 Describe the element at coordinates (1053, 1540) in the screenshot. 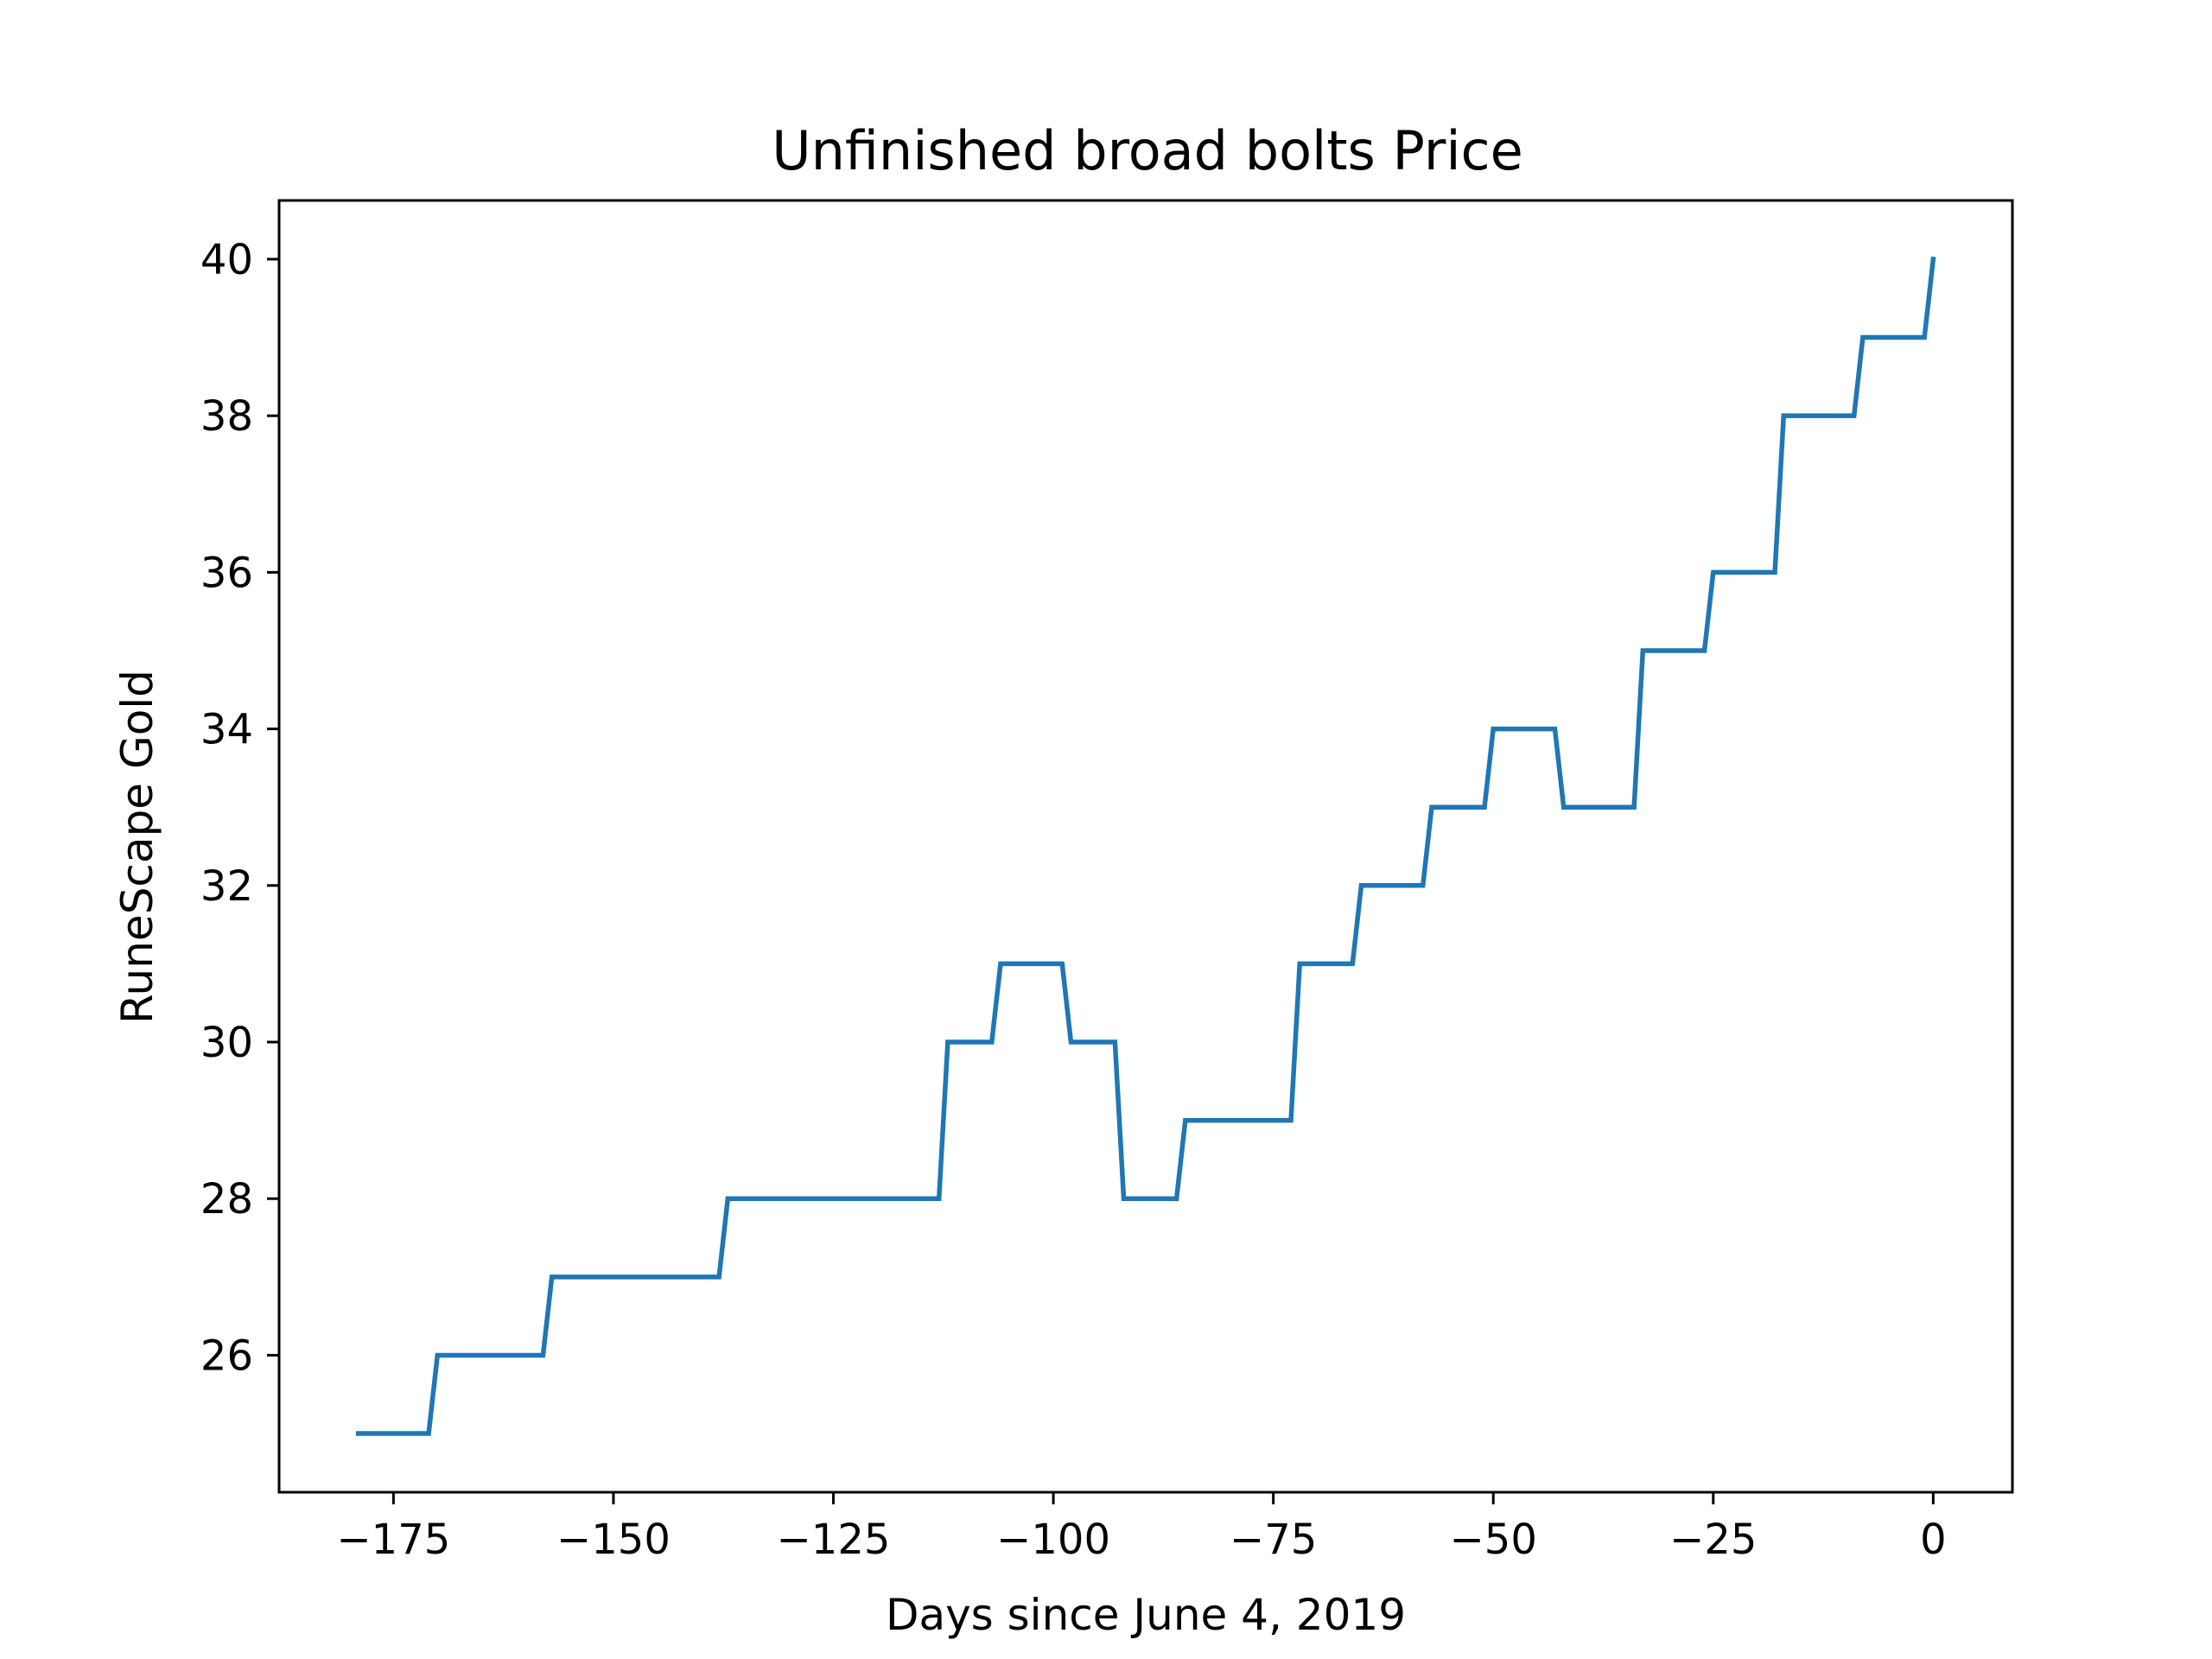

I see `x-tick-label: −100` at that location.